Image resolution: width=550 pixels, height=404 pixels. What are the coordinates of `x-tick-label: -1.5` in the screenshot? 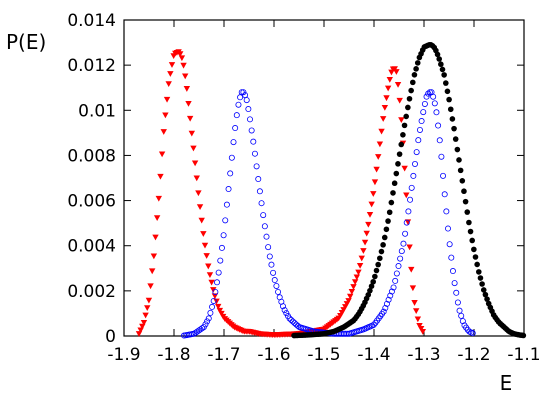 It's located at (323, 355).